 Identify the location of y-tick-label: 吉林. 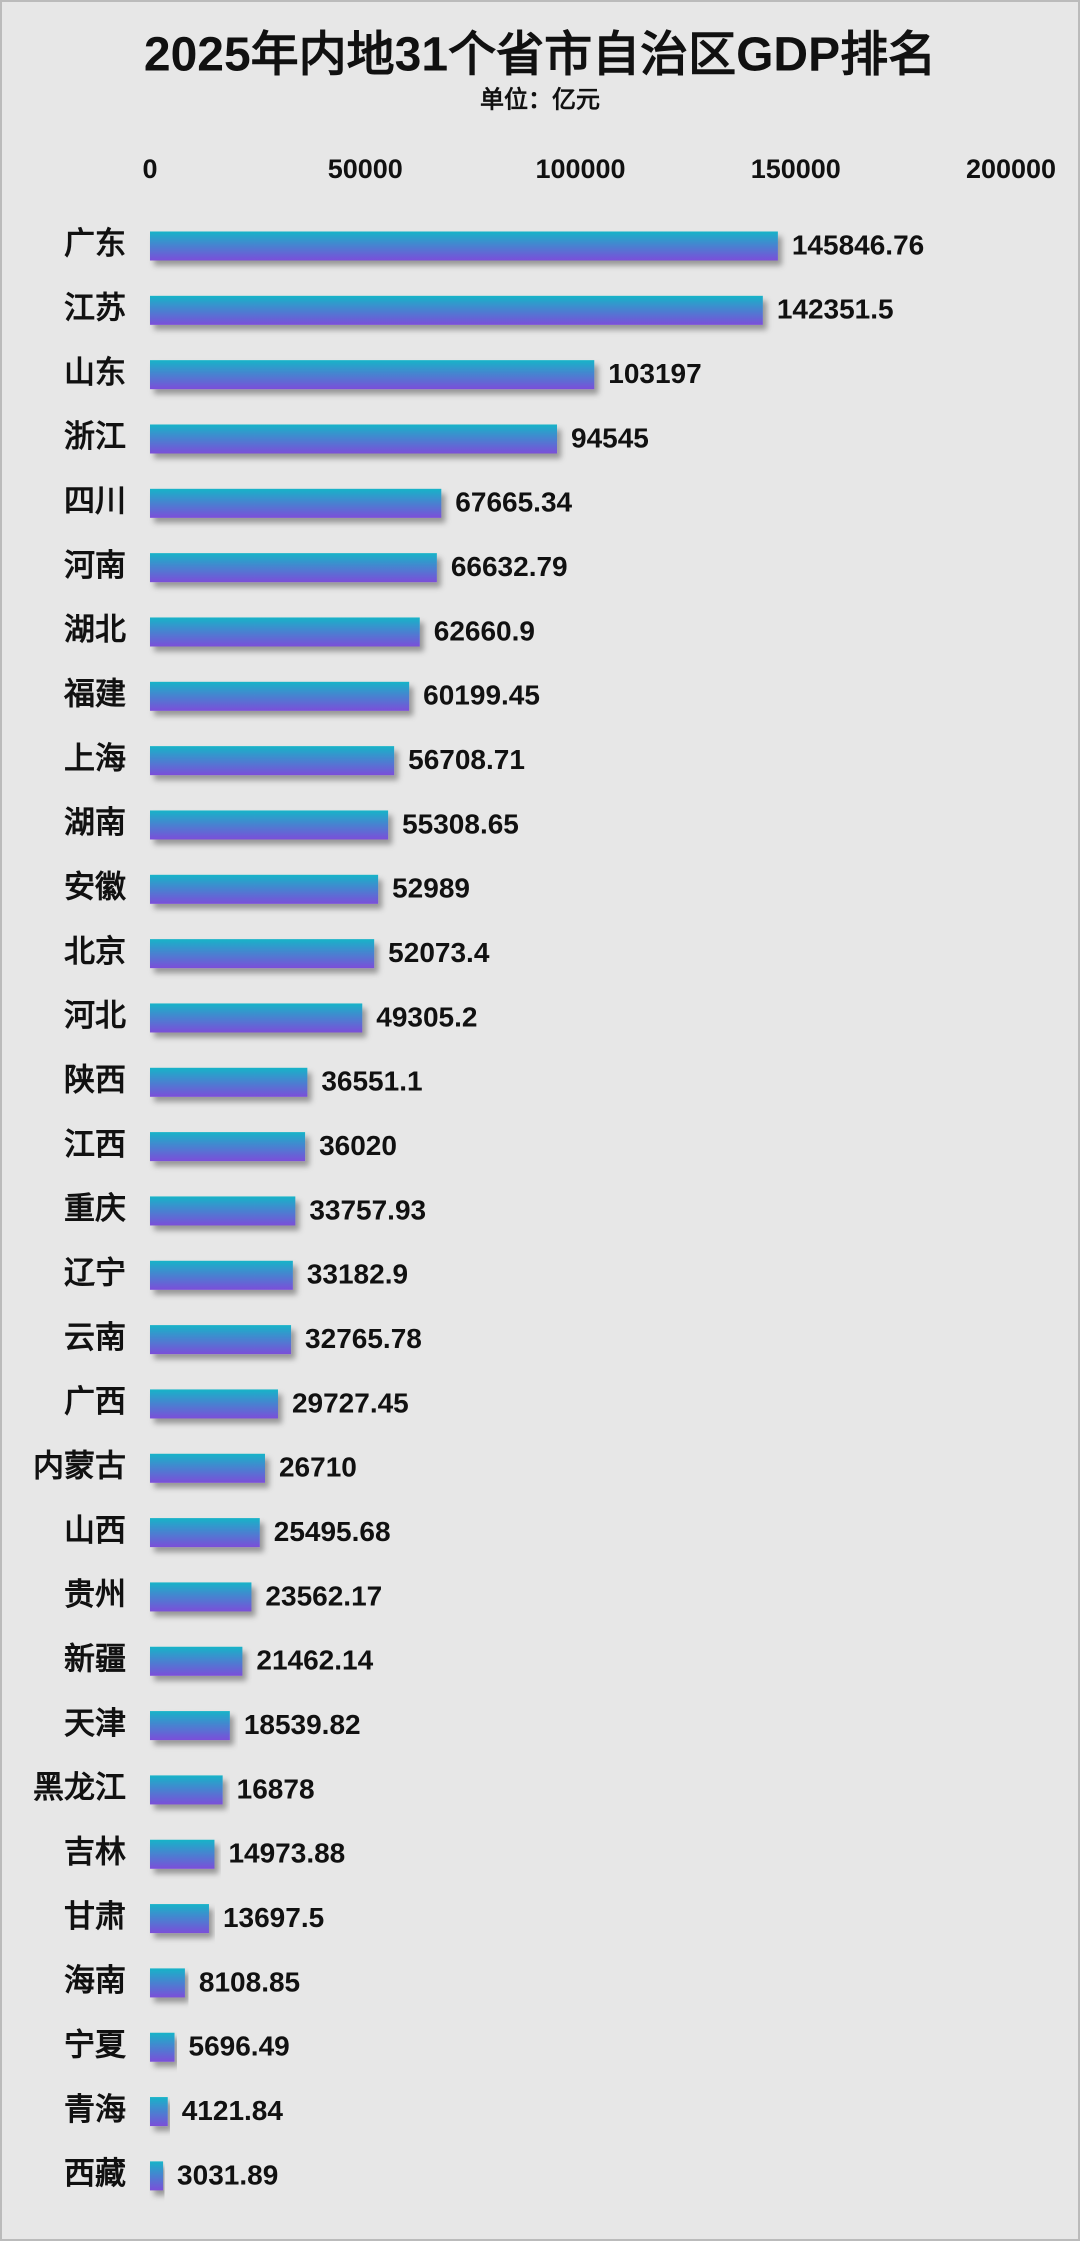
(95, 1851).